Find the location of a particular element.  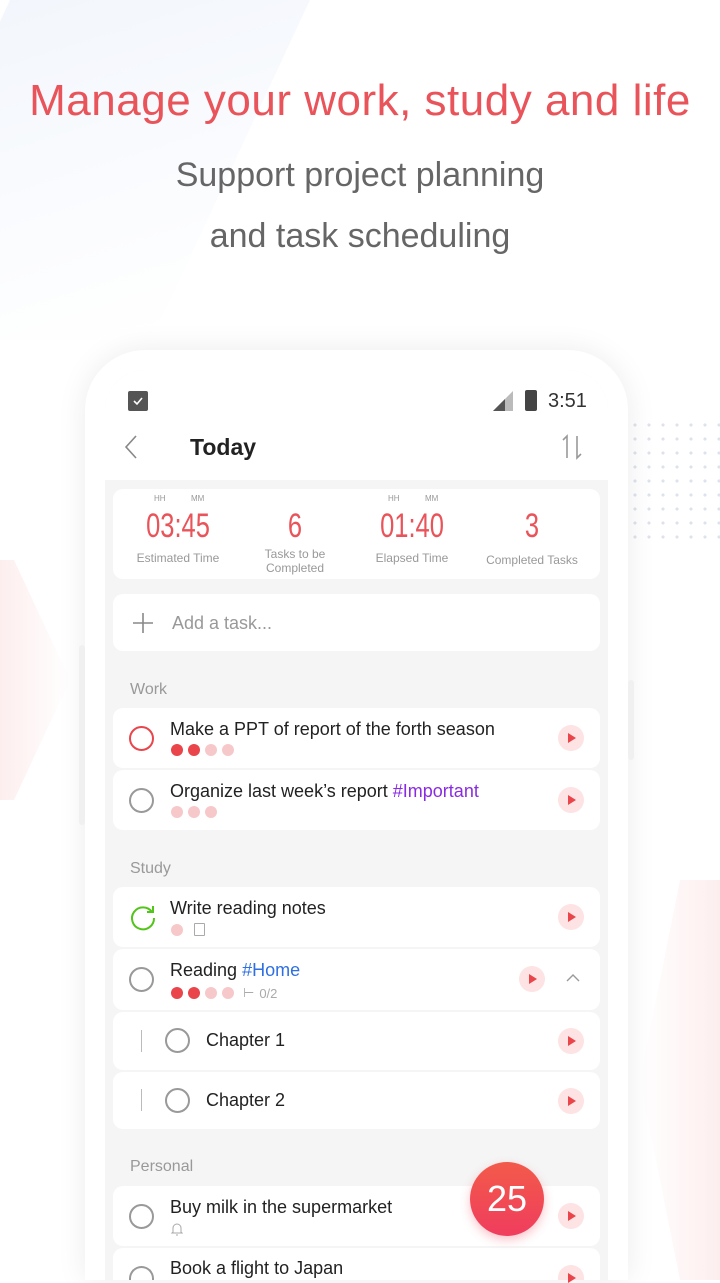

task-row: Organize last week’s report #Important is located at coordinates (356, 800).